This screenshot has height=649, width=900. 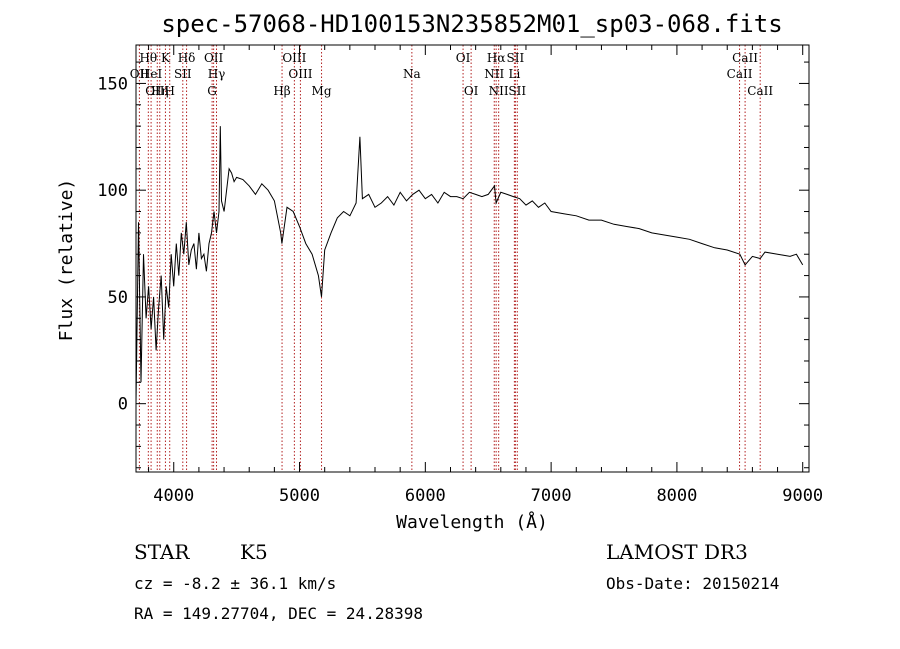 What do you see at coordinates (151, 74) in the screenshot?
I see `spectral-line-label: HeI` at bounding box center [151, 74].